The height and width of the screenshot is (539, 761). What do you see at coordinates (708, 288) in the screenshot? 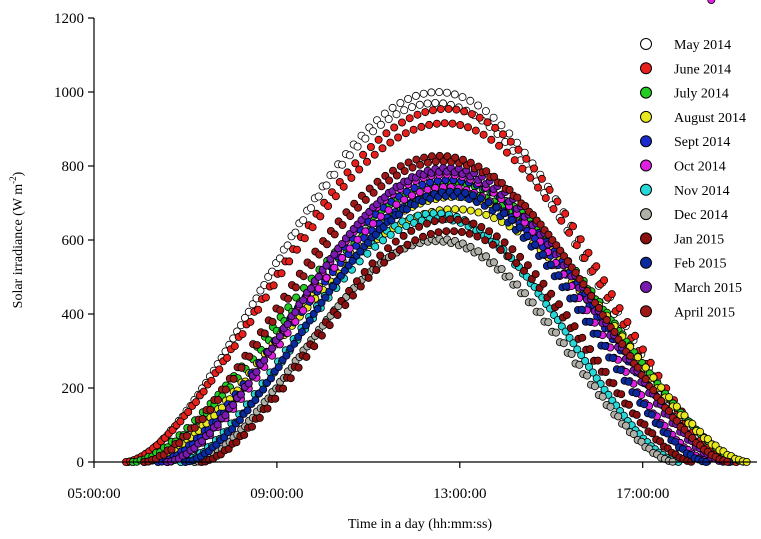
I see `legend-label: March 2015` at bounding box center [708, 288].